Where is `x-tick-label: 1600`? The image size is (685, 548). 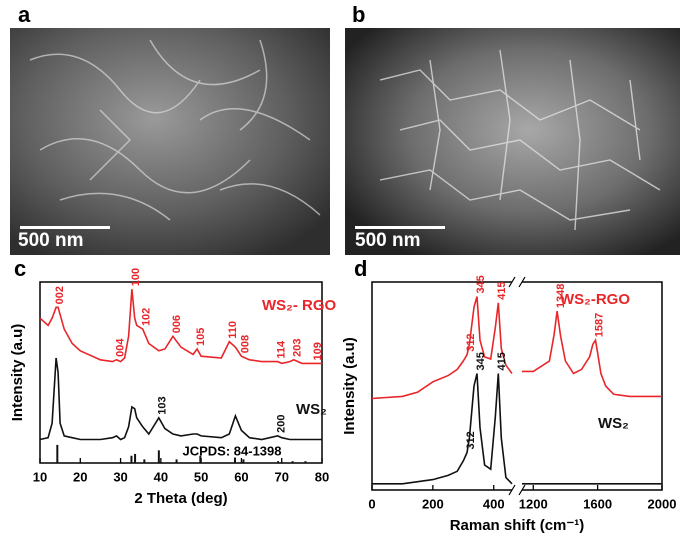
x-tick-label: 1600 is located at coordinates (597, 503).